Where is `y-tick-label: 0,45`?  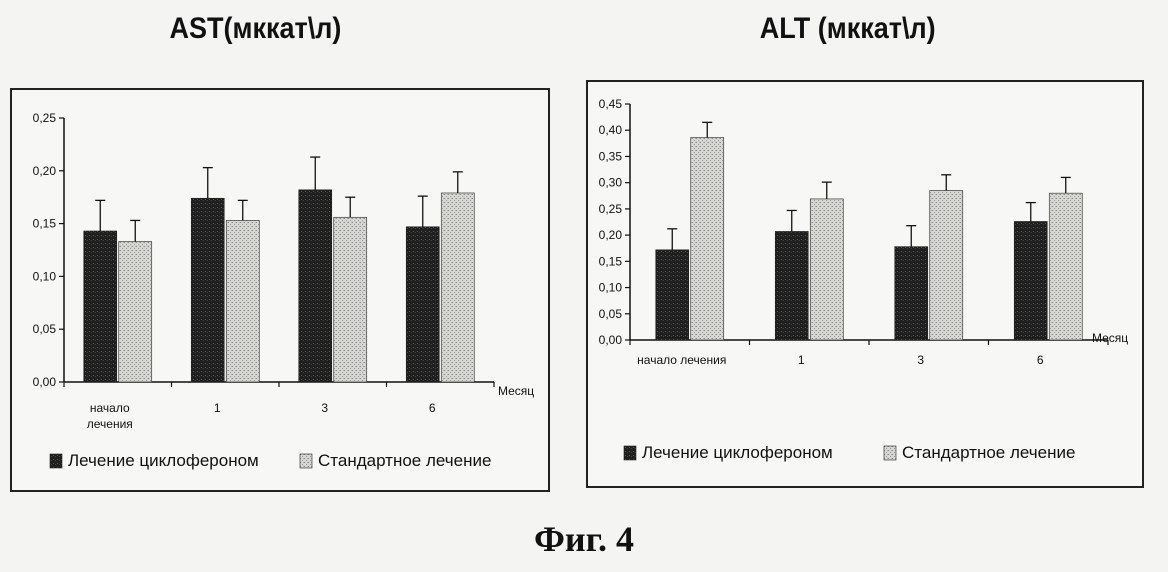
y-tick-label: 0,45 is located at coordinates (611, 104).